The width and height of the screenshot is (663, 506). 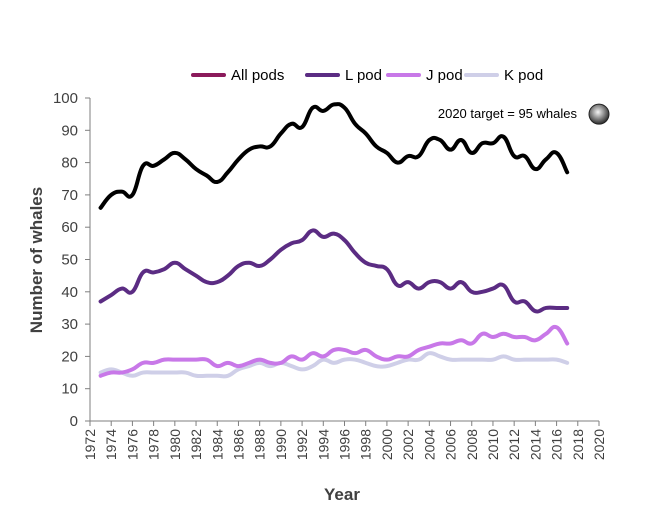 I want to click on x-tick-label: 1998, so click(x=366, y=444).